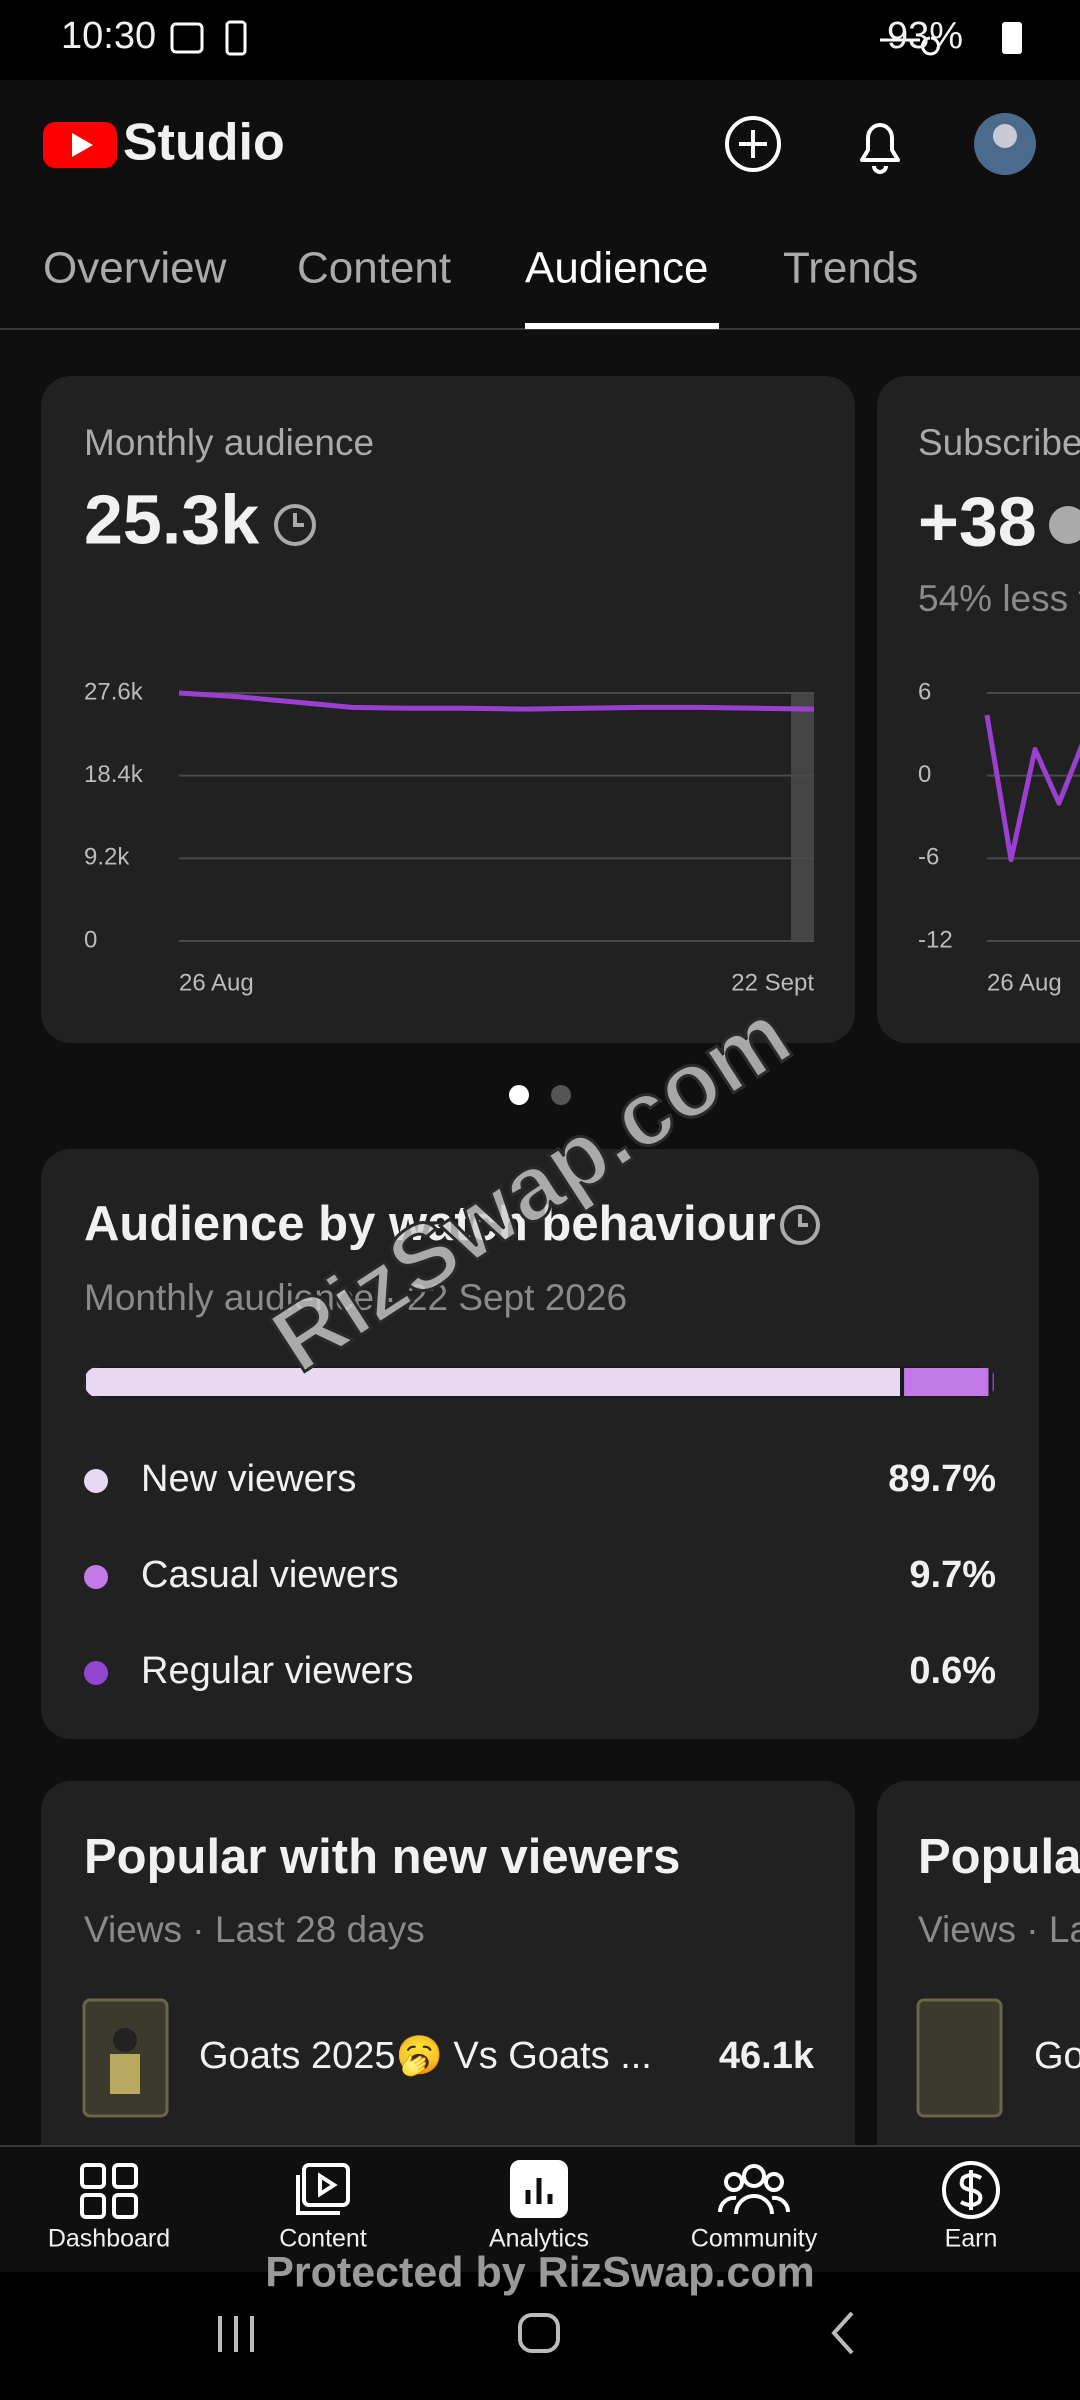 This screenshot has width=1080, height=2400. Describe the element at coordinates (767, 2056) in the screenshot. I see `video-views: 46.1k` at that location.